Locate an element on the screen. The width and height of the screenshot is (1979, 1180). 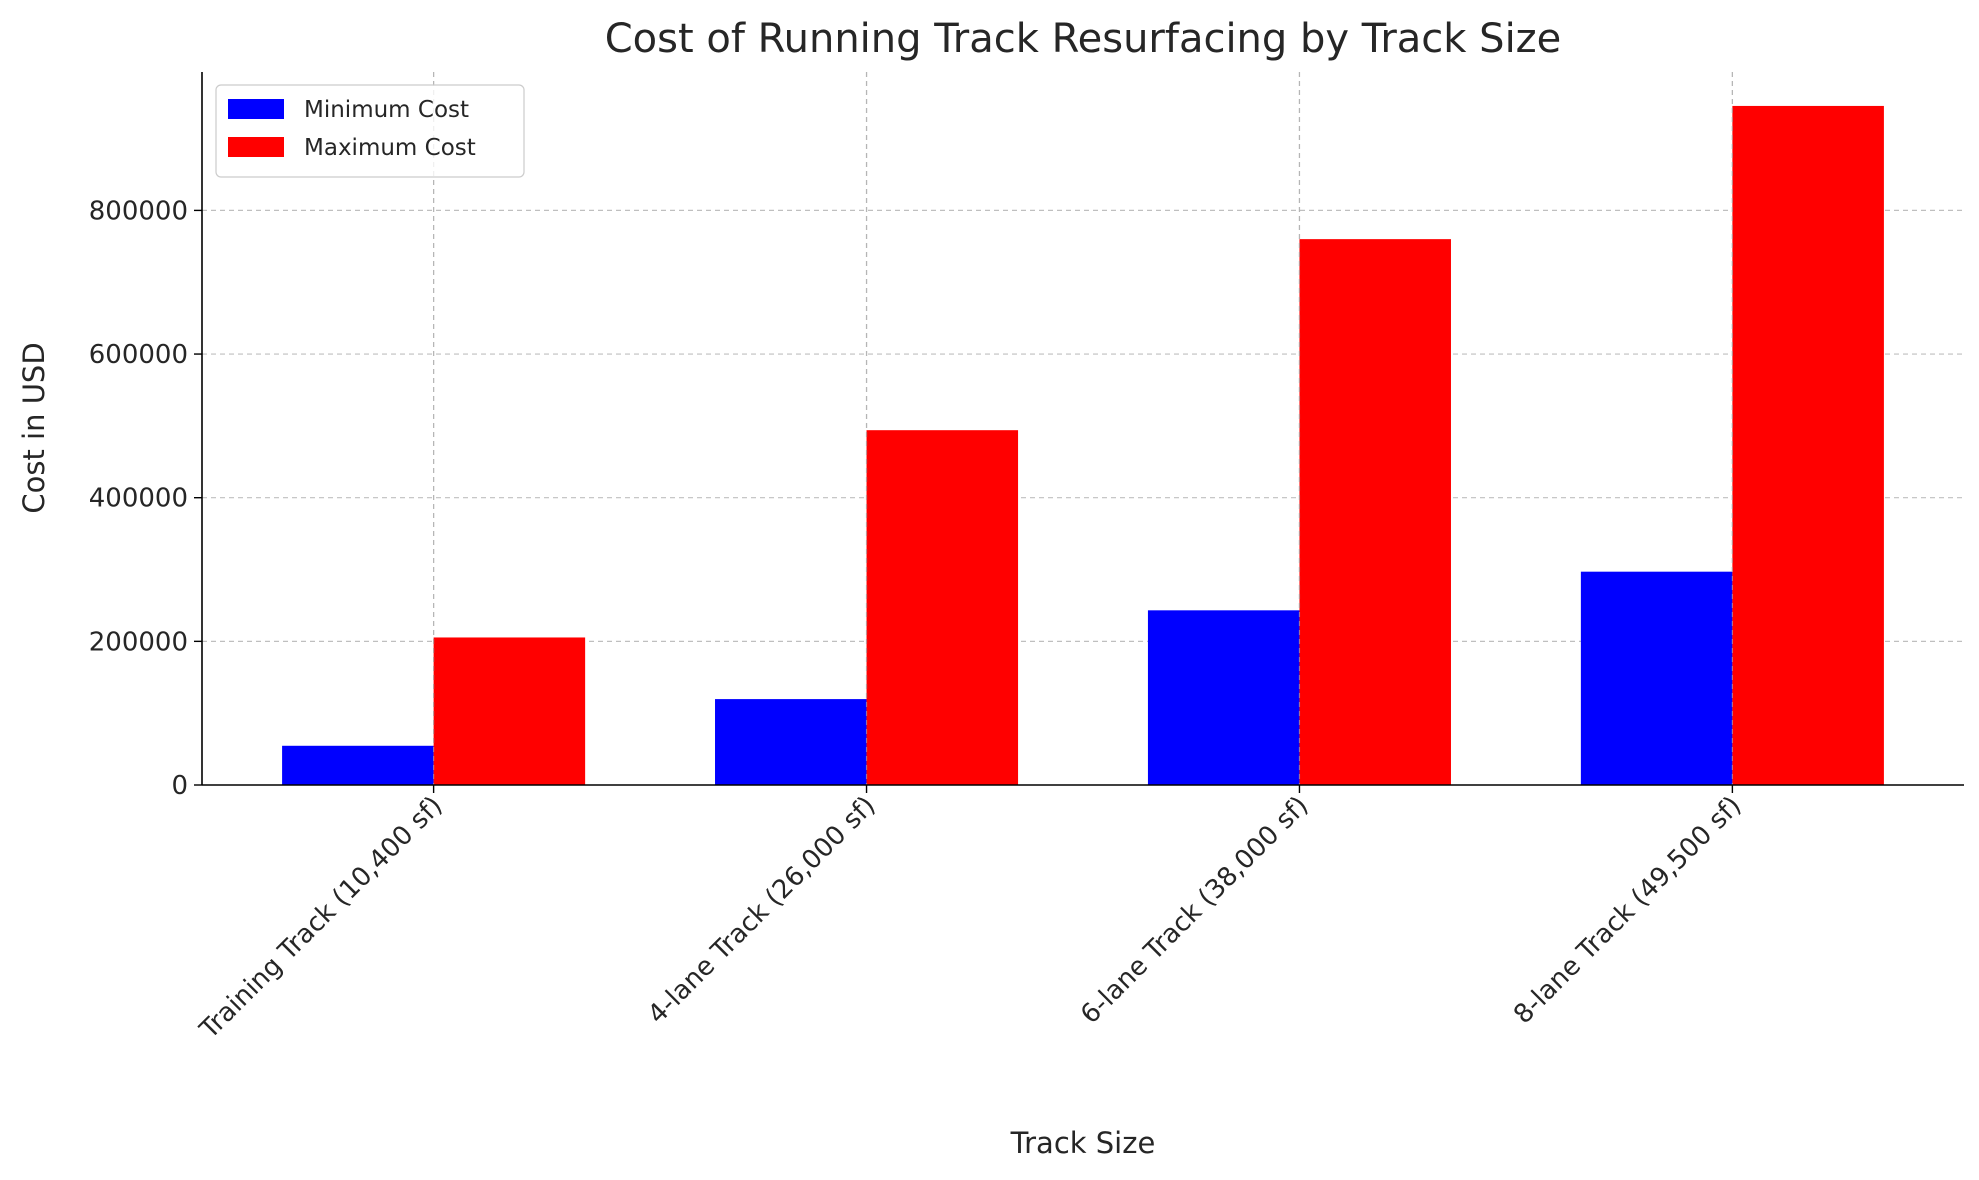
legend: Minimum Cost Maximum Cost is located at coordinates (370, 131).